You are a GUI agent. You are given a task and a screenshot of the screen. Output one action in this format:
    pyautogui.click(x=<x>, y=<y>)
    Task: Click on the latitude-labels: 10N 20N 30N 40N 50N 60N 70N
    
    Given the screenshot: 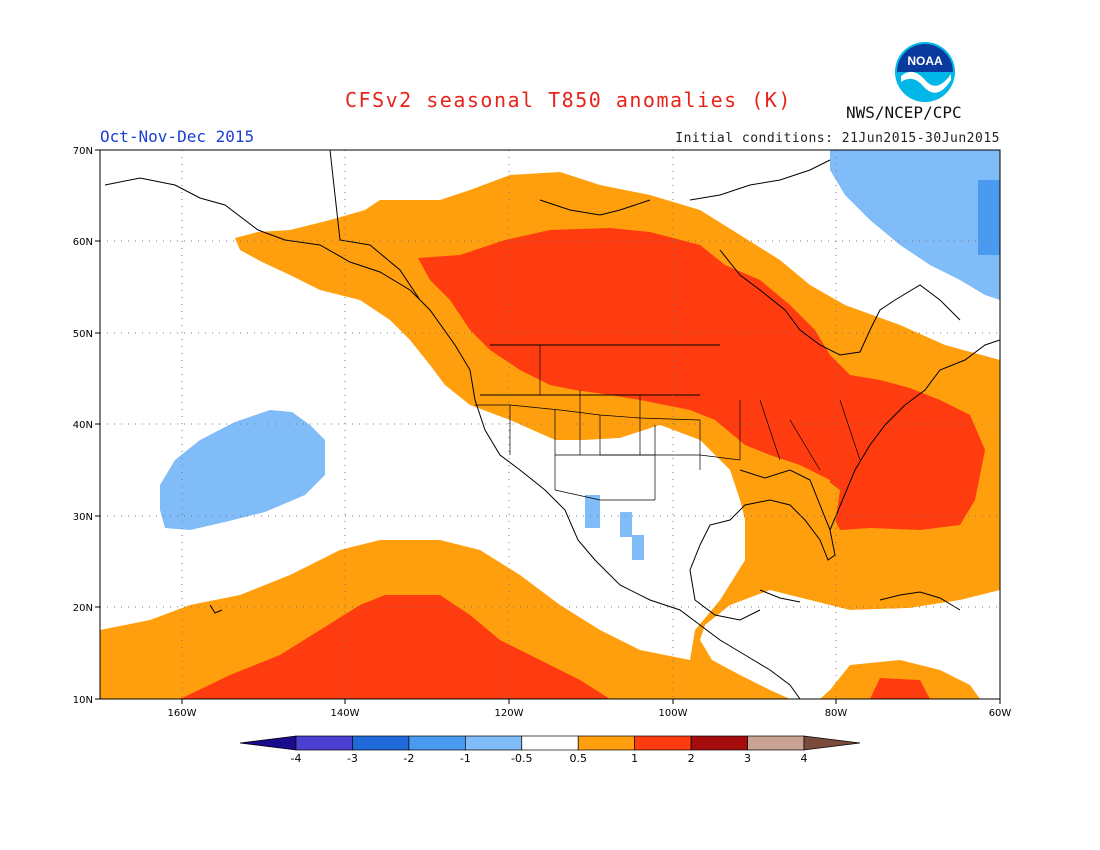 What is the action you would take?
    pyautogui.click(x=83, y=426)
    